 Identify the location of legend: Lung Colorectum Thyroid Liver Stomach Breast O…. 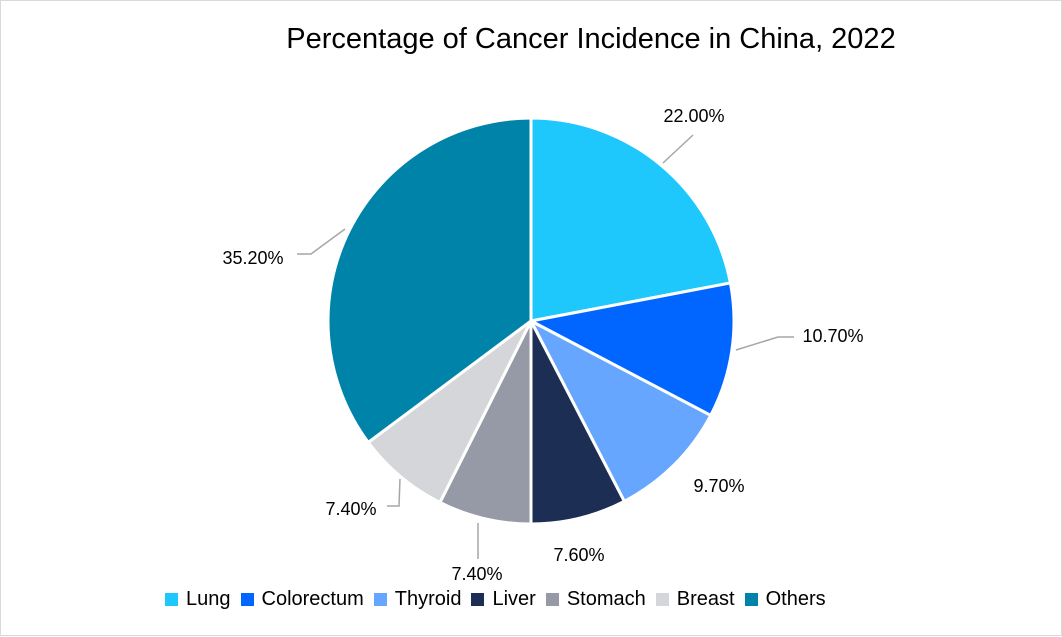
(500, 599).